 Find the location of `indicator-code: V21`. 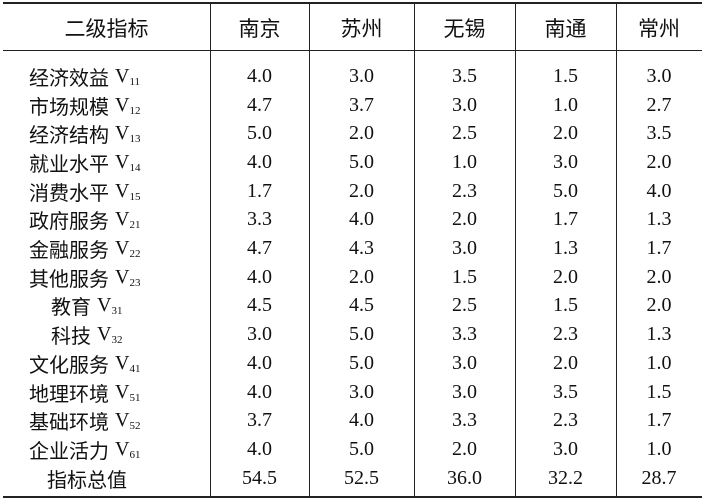

indicator-code: V21 is located at coordinates (127, 219).